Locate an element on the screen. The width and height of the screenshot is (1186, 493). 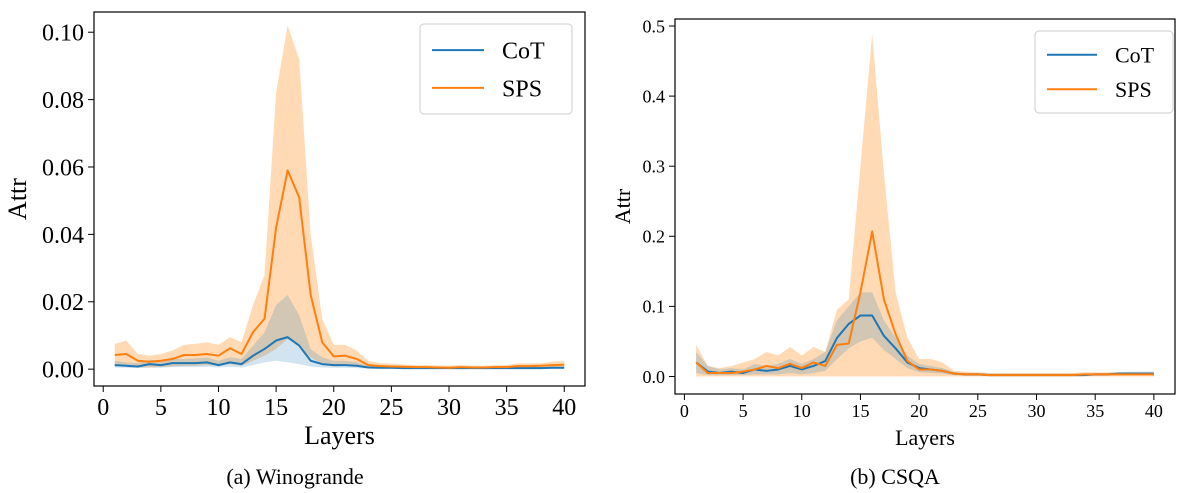
y-tick-label: 0.2 is located at coordinates (654, 237).